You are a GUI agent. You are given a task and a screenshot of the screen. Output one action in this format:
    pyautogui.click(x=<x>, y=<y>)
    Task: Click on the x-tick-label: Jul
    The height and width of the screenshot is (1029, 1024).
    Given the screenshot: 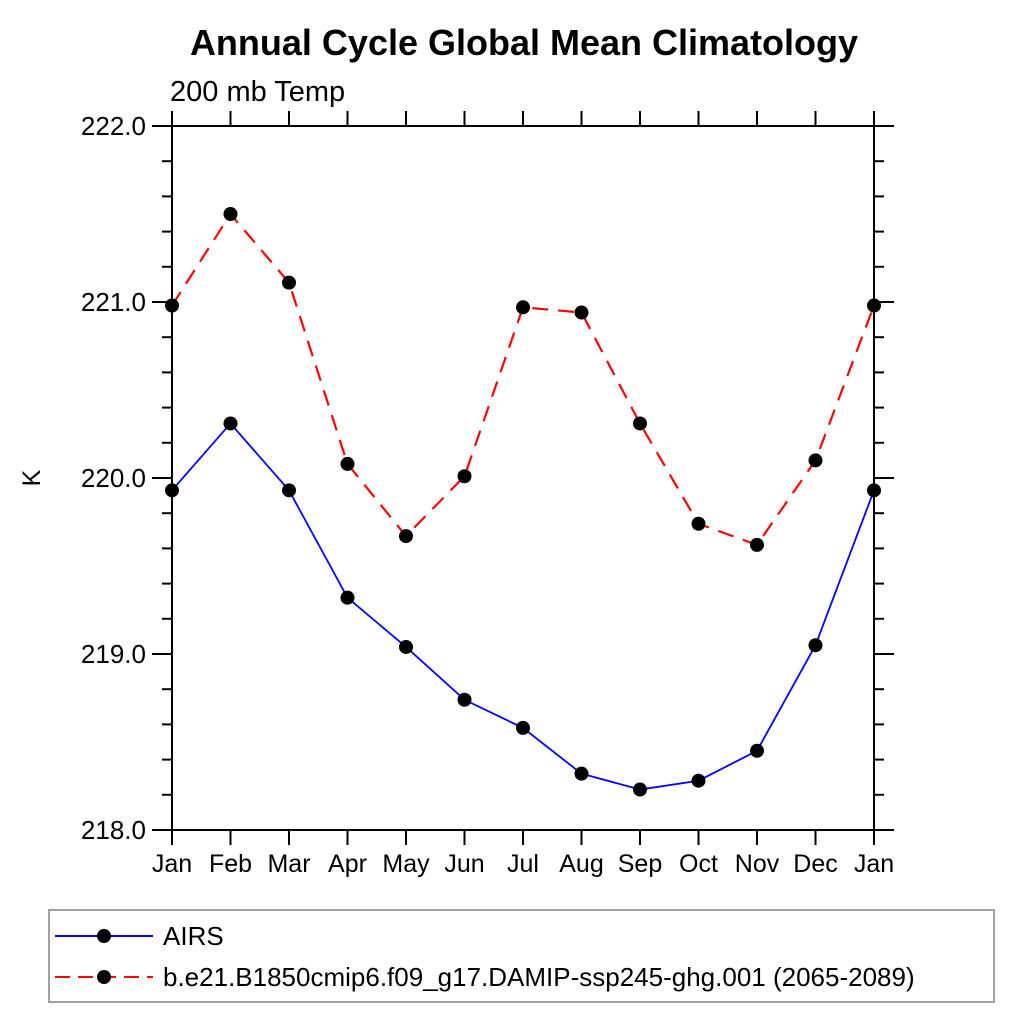 What is the action you would take?
    pyautogui.click(x=523, y=864)
    